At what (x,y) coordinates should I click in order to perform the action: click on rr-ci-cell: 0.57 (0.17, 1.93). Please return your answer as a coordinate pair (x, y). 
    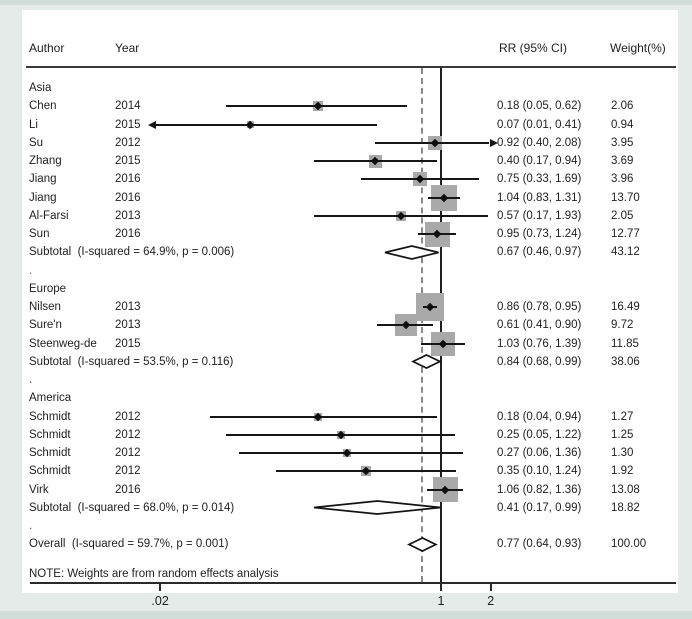
    Looking at the image, I should click on (539, 215).